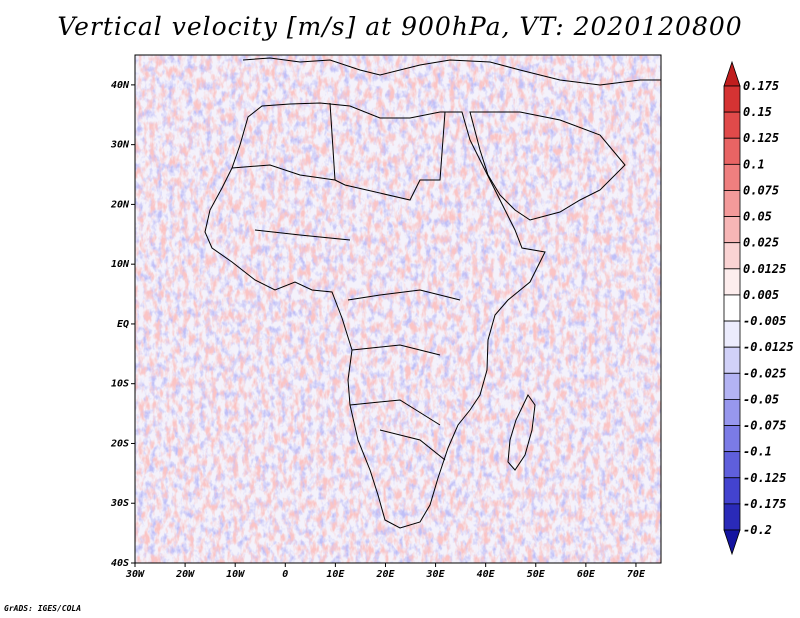  What do you see at coordinates (757, 530) in the screenshot?
I see `colorbar-label: -0.2` at bounding box center [757, 530].